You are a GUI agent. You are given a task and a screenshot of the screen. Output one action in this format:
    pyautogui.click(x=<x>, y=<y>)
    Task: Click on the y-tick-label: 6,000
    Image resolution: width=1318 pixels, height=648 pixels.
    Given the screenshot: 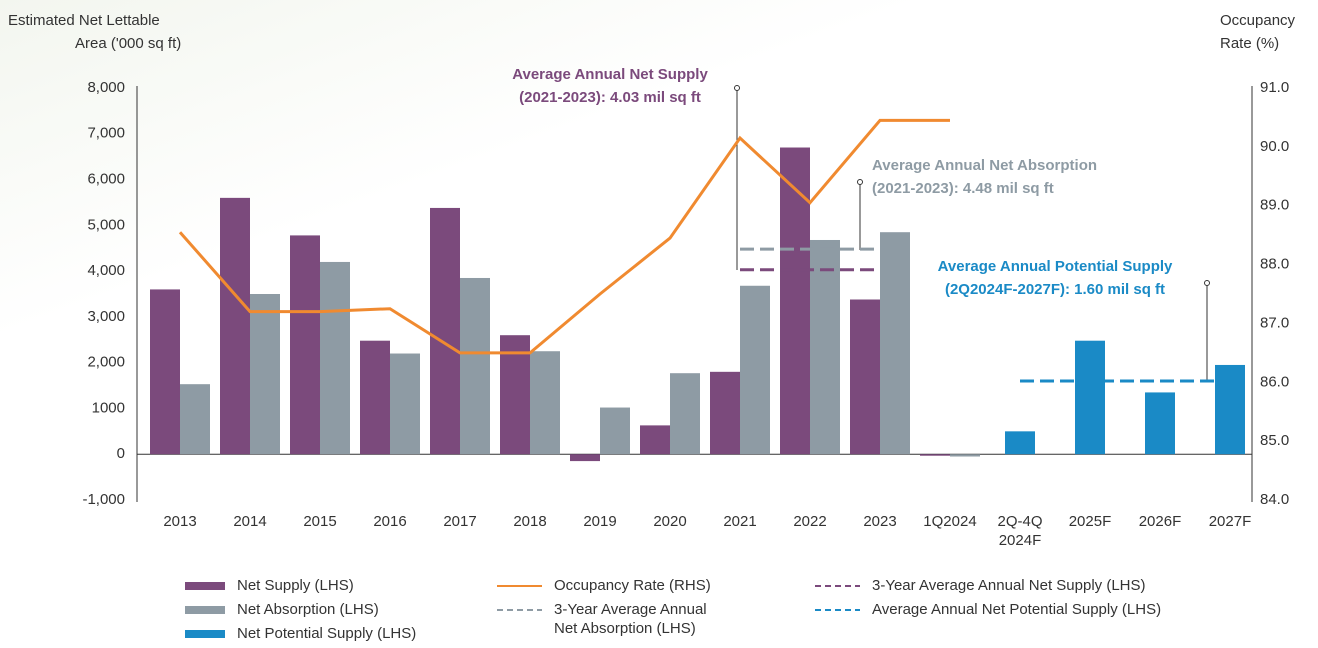 What is the action you would take?
    pyautogui.click(x=106, y=179)
    